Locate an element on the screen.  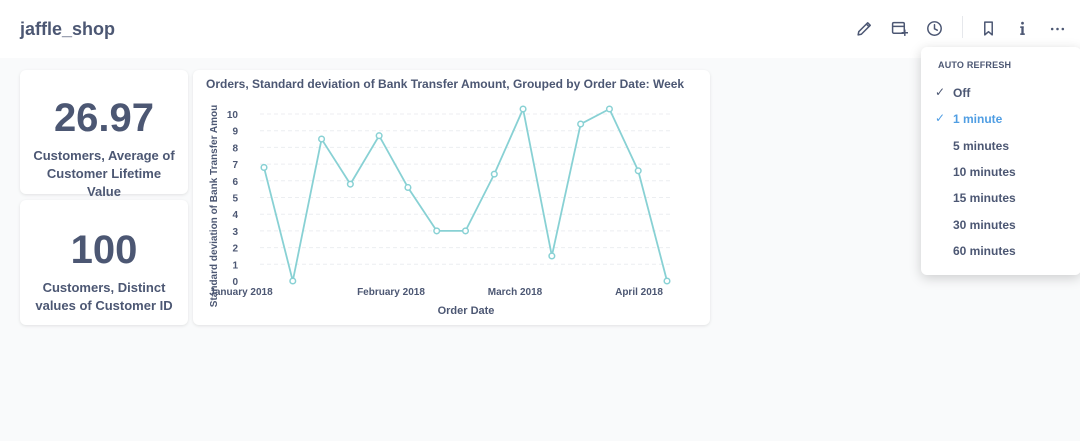
y-tick-label: 4 is located at coordinates (235, 215).